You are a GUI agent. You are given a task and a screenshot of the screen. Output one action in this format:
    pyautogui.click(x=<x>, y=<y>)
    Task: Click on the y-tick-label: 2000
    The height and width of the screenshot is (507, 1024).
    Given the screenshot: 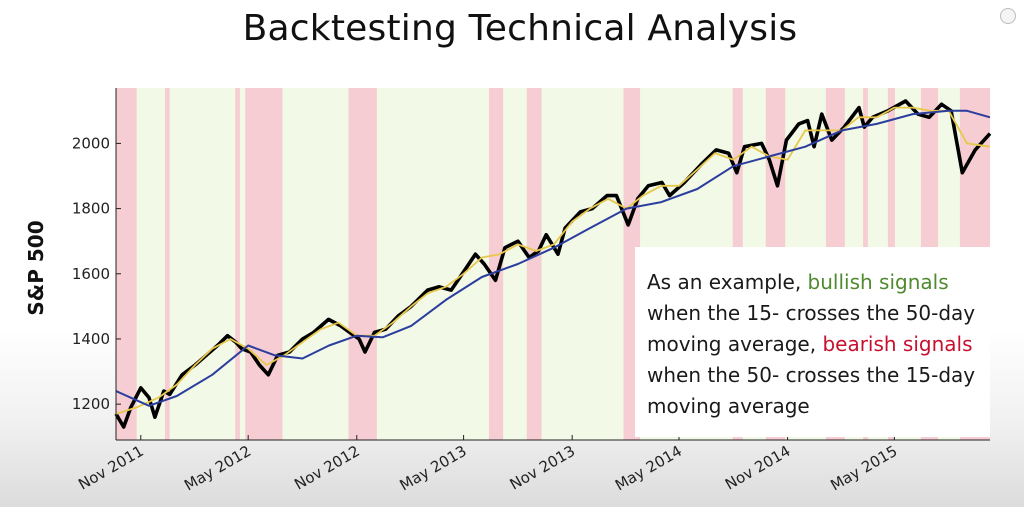 What is the action you would take?
    pyautogui.click(x=91, y=143)
    